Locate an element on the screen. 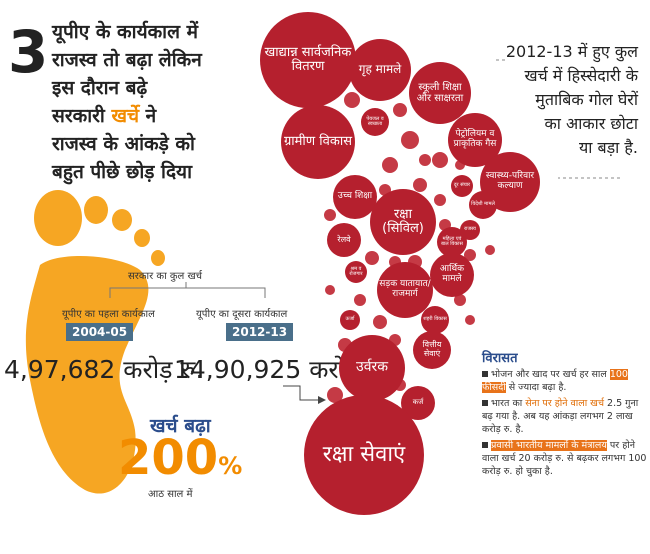 The image size is (650, 554). text: ने is located at coordinates (148, 116).